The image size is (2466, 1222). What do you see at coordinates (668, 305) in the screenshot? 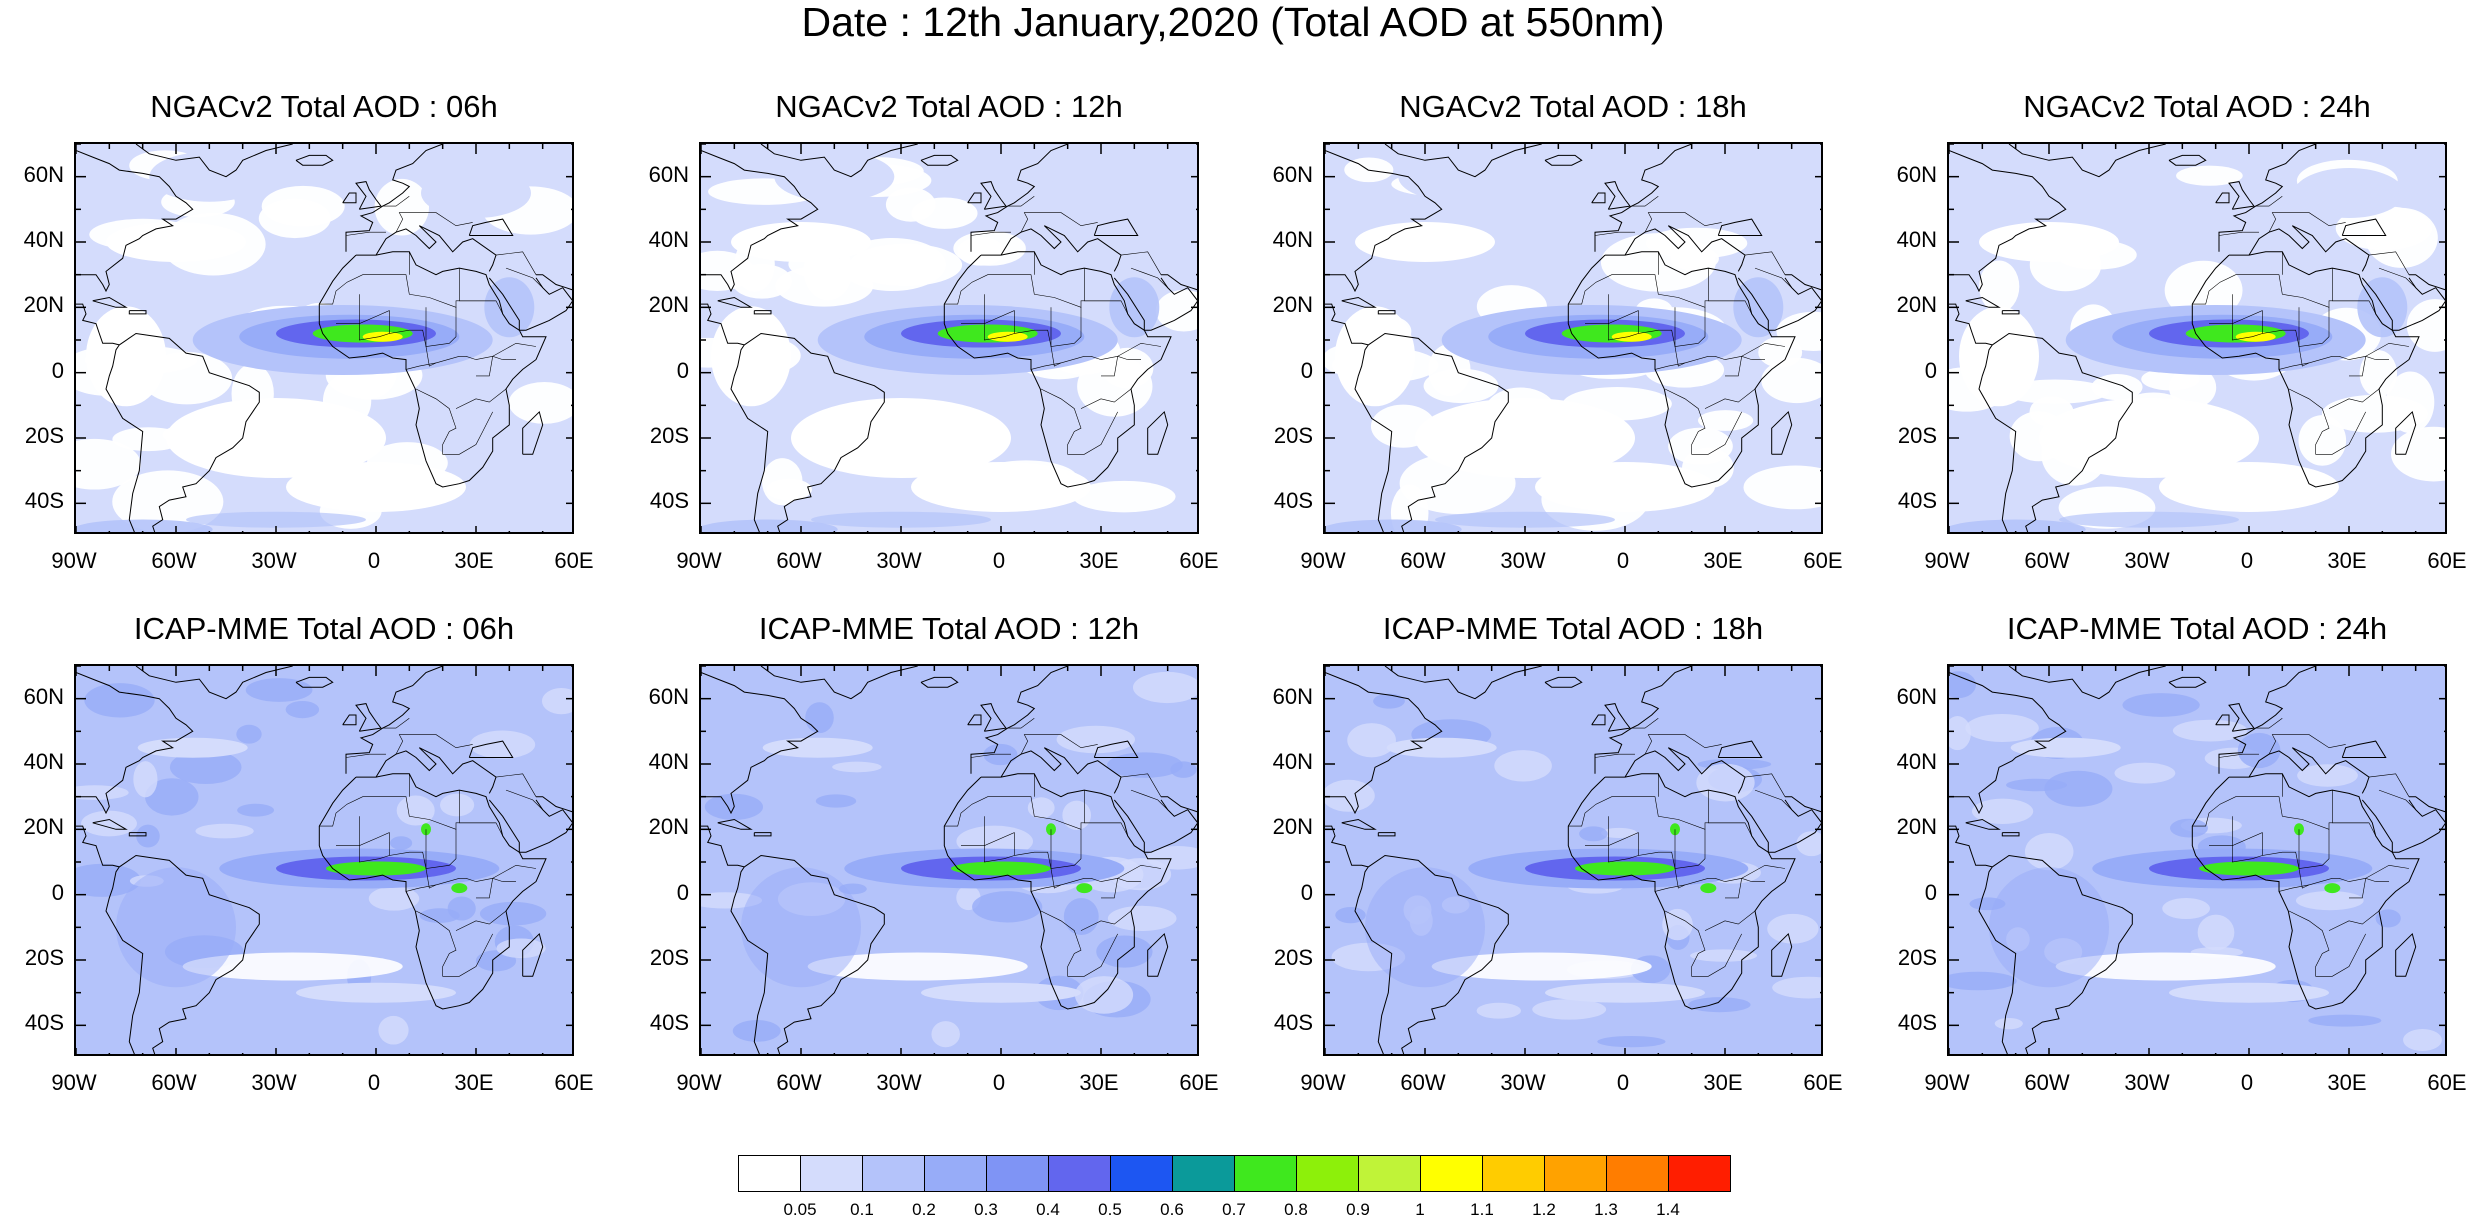
I see `lat-label: 20N` at bounding box center [668, 305].